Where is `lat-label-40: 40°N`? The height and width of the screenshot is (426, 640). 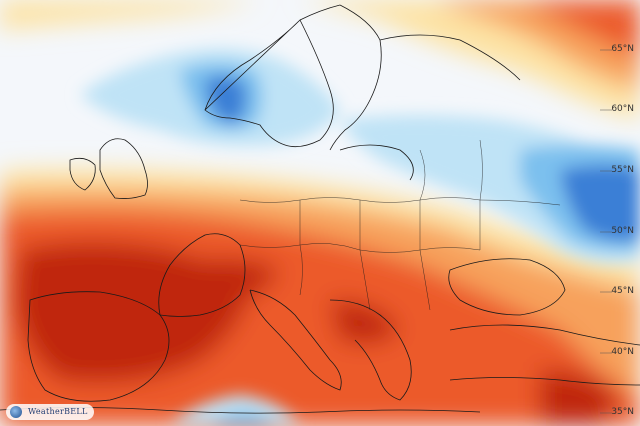 lat-label-40: 40°N is located at coordinates (622, 352).